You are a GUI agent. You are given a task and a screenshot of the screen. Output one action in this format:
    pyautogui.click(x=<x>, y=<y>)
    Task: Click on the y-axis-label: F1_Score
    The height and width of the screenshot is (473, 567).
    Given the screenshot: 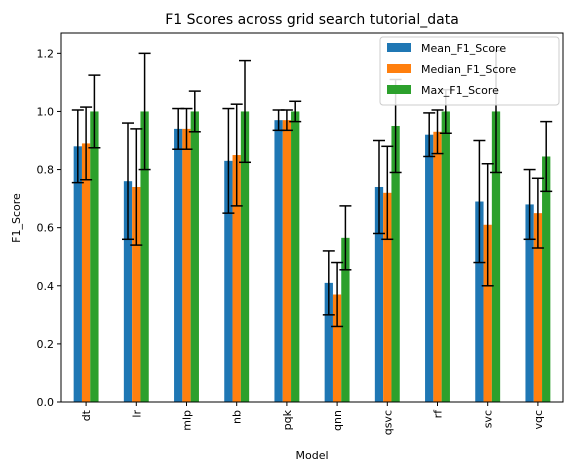 What is the action you would take?
    pyautogui.click(x=16, y=218)
    